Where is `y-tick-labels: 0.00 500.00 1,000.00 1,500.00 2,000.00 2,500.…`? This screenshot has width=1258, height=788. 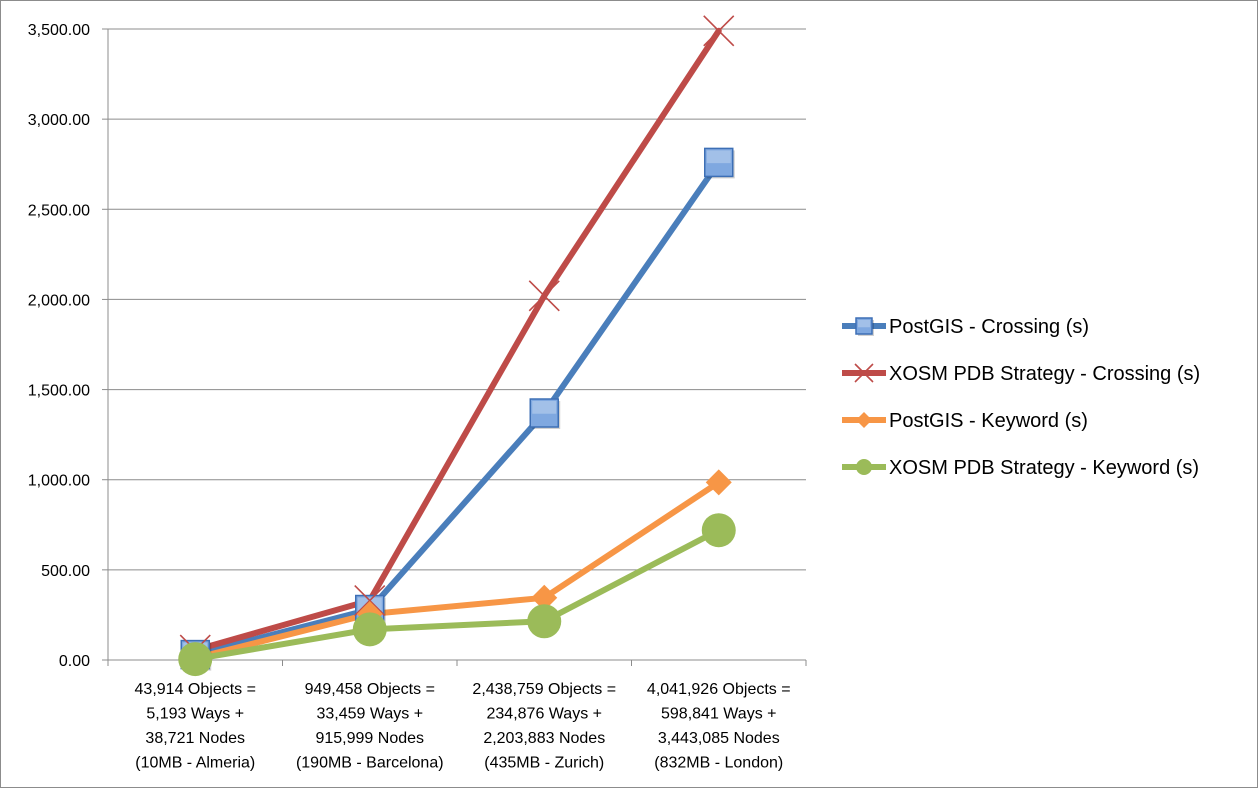 y-tick-labels: 0.00 500.00 1,000.00 1,500.00 2,000.00 2,500.… is located at coordinates (59, 346).